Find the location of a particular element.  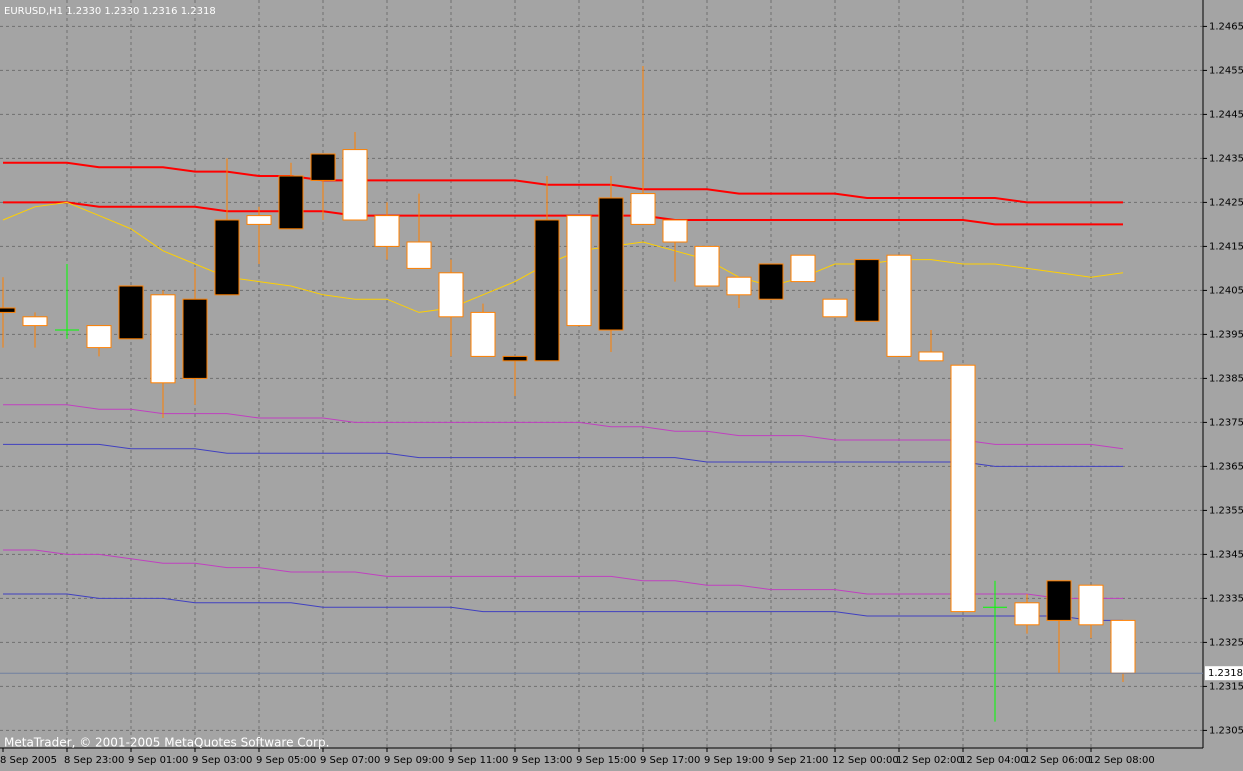

x-tick-label: 9 Sep 15:00 is located at coordinates (606, 760).